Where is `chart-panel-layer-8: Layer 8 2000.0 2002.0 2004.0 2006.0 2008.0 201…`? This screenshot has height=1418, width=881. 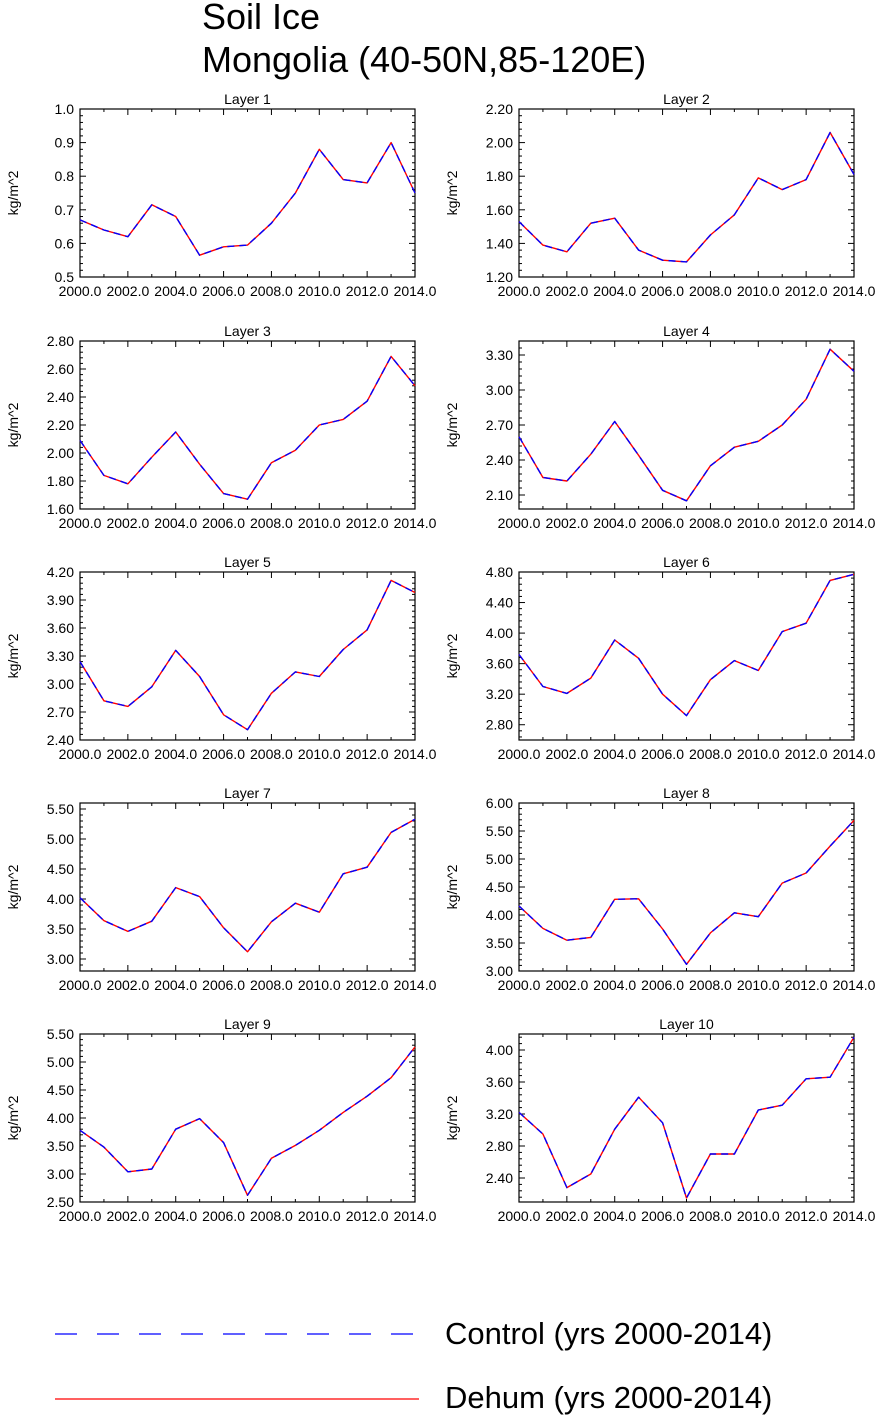
chart-panel-layer-8: Layer 8 2000.0 2002.0 2004.0 2006.0 2008.0 201… is located at coordinates (660, 889).